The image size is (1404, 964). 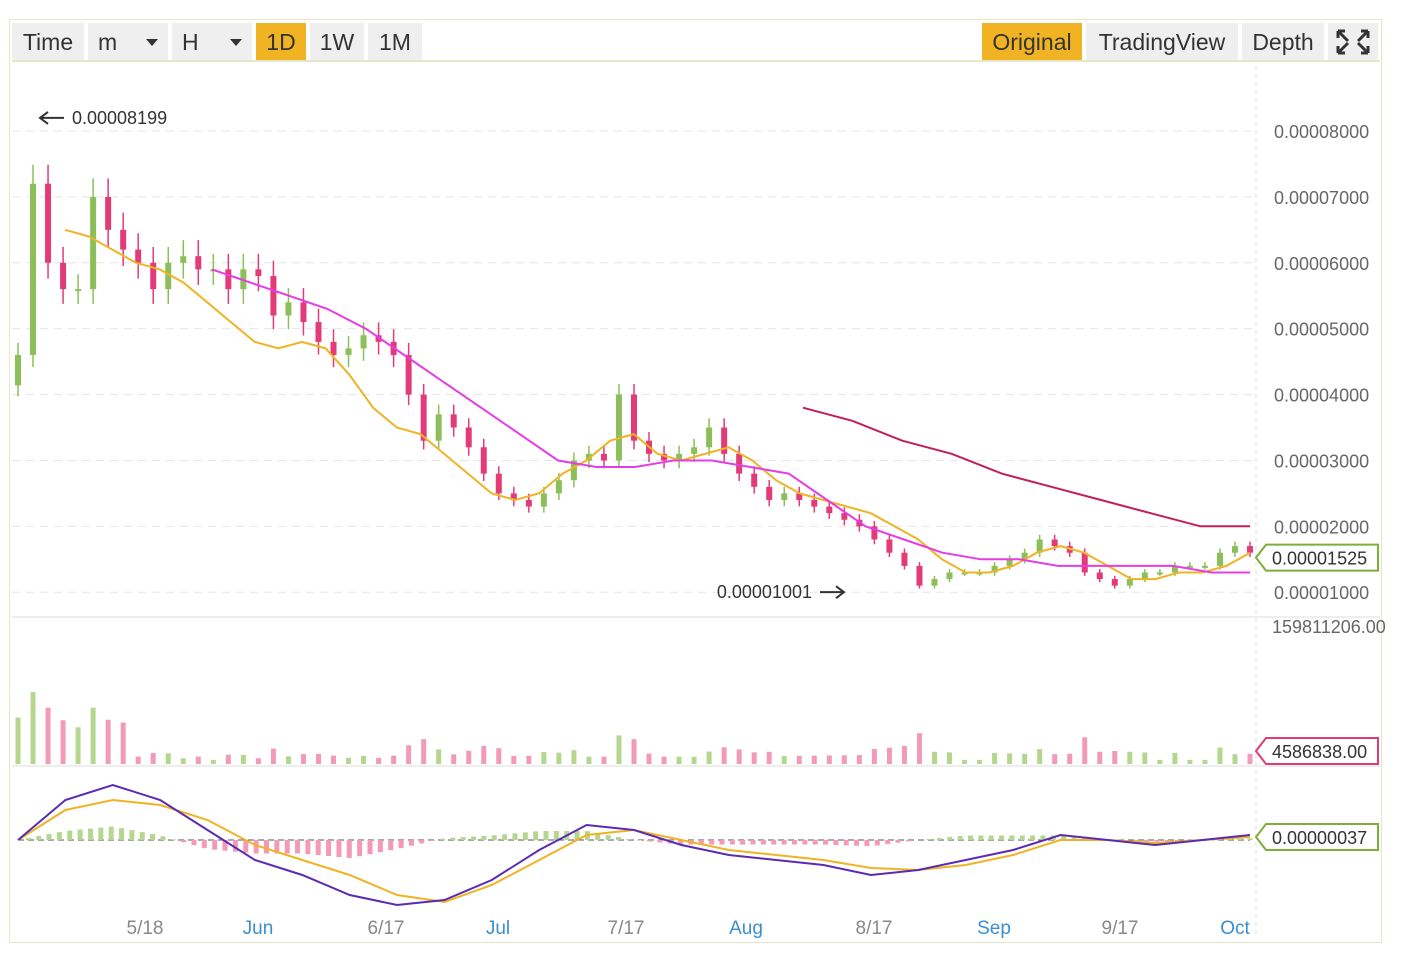 What do you see at coordinates (212, 42) in the screenshot?
I see `hour-select: H` at bounding box center [212, 42].